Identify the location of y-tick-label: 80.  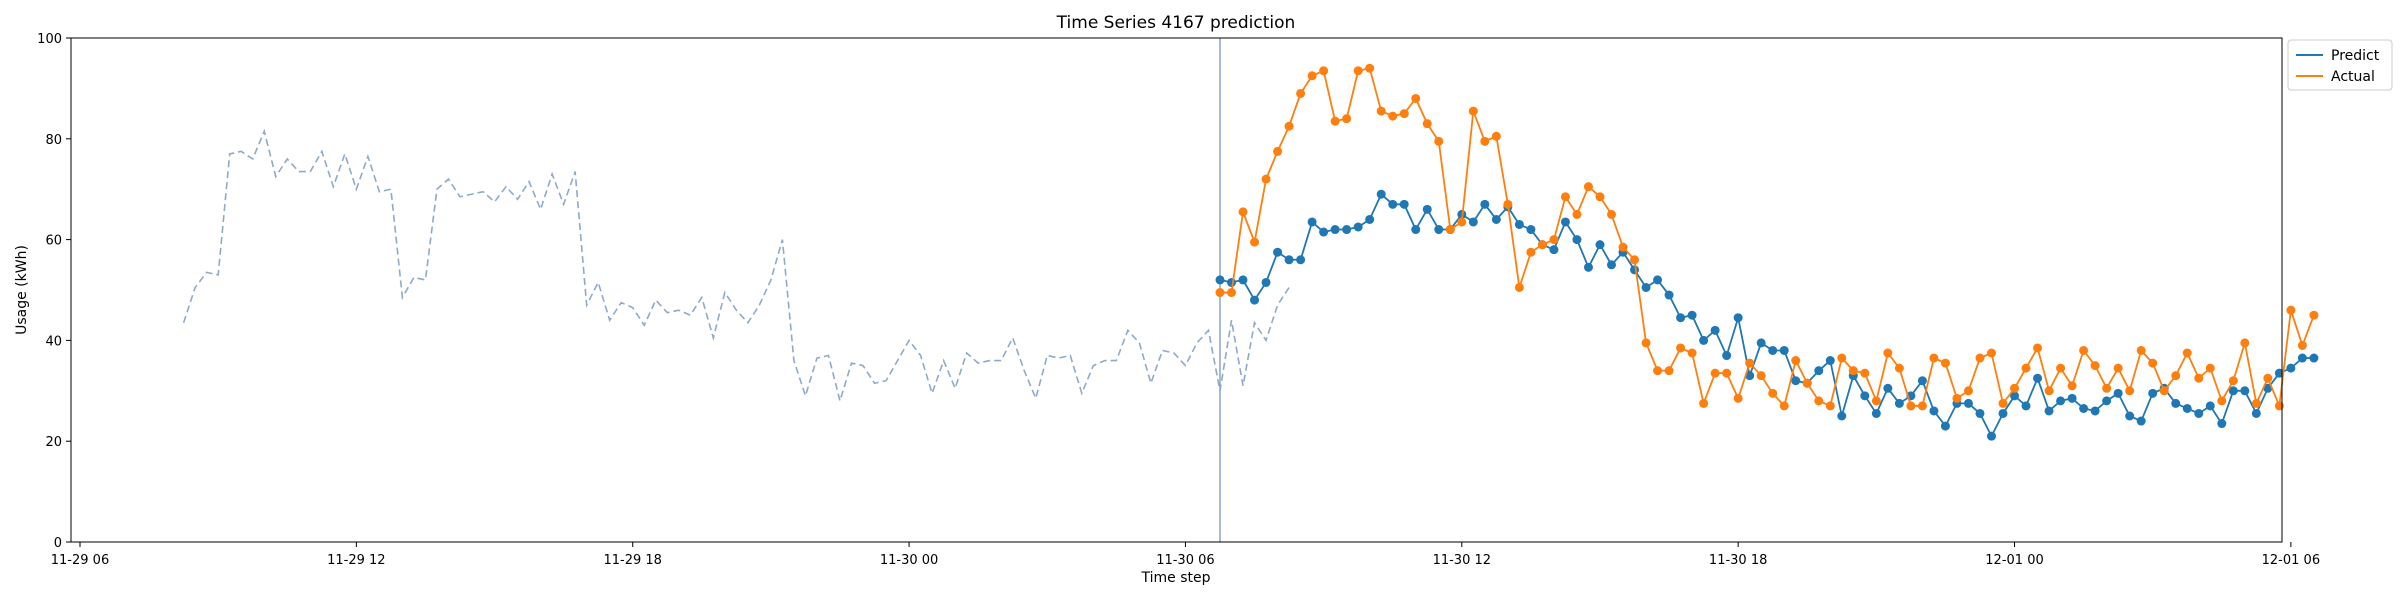
(53, 140).